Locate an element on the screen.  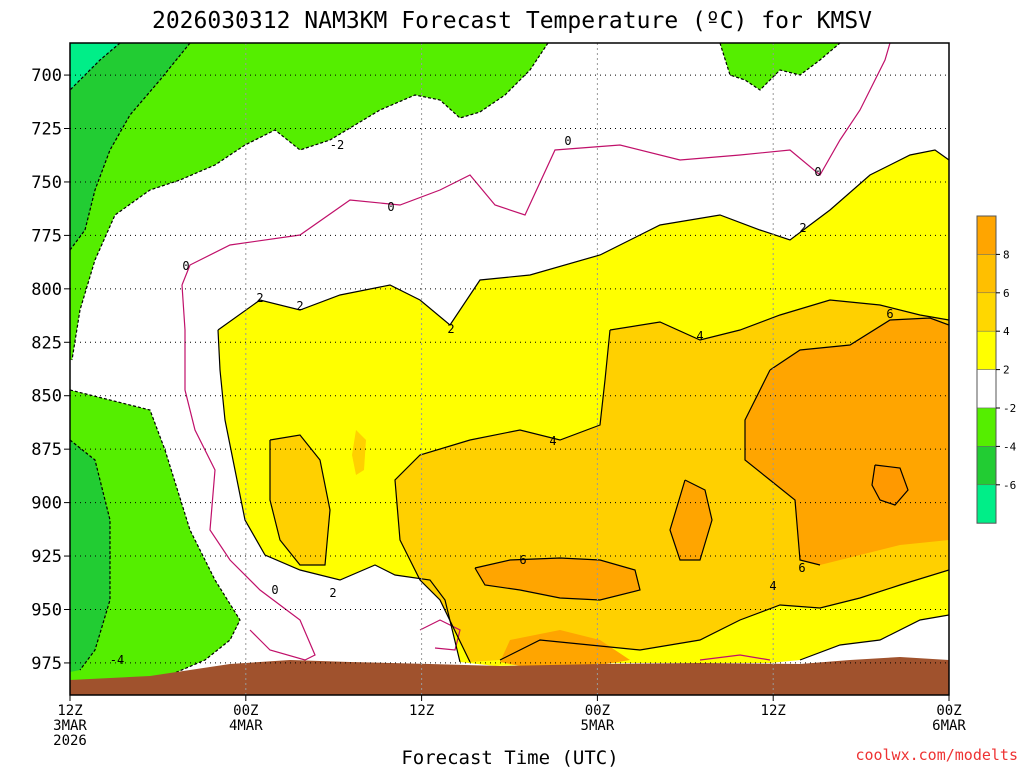
colorbar-label: 8 is located at coordinates (1006, 254).